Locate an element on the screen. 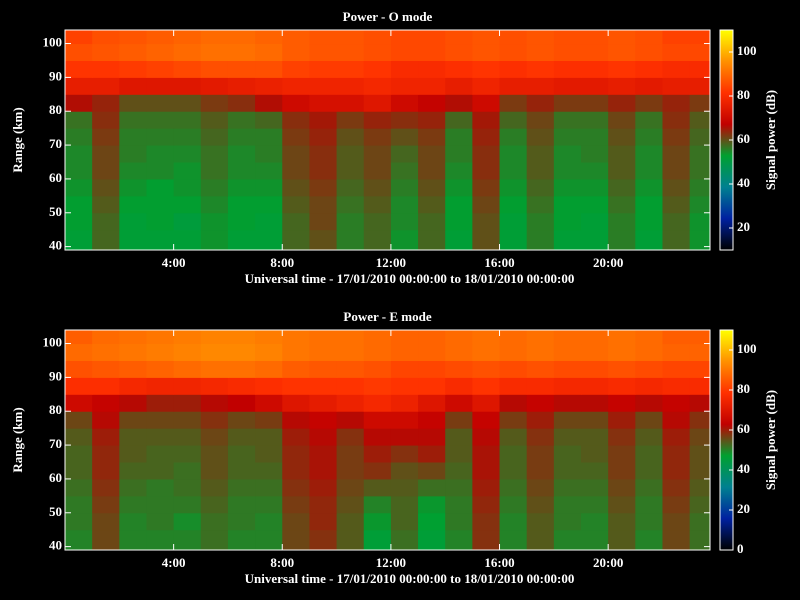 The width and height of the screenshot is (800, 600). y-tick-label: 90 is located at coordinates (55, 375).